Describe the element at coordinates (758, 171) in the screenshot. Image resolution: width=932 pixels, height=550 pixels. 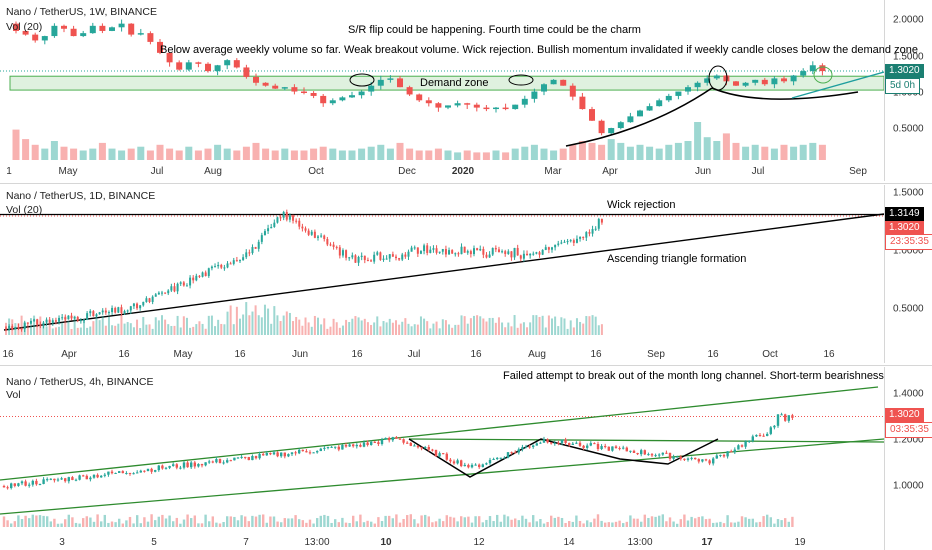
I see `weekly-x-tick: Jul` at that location.